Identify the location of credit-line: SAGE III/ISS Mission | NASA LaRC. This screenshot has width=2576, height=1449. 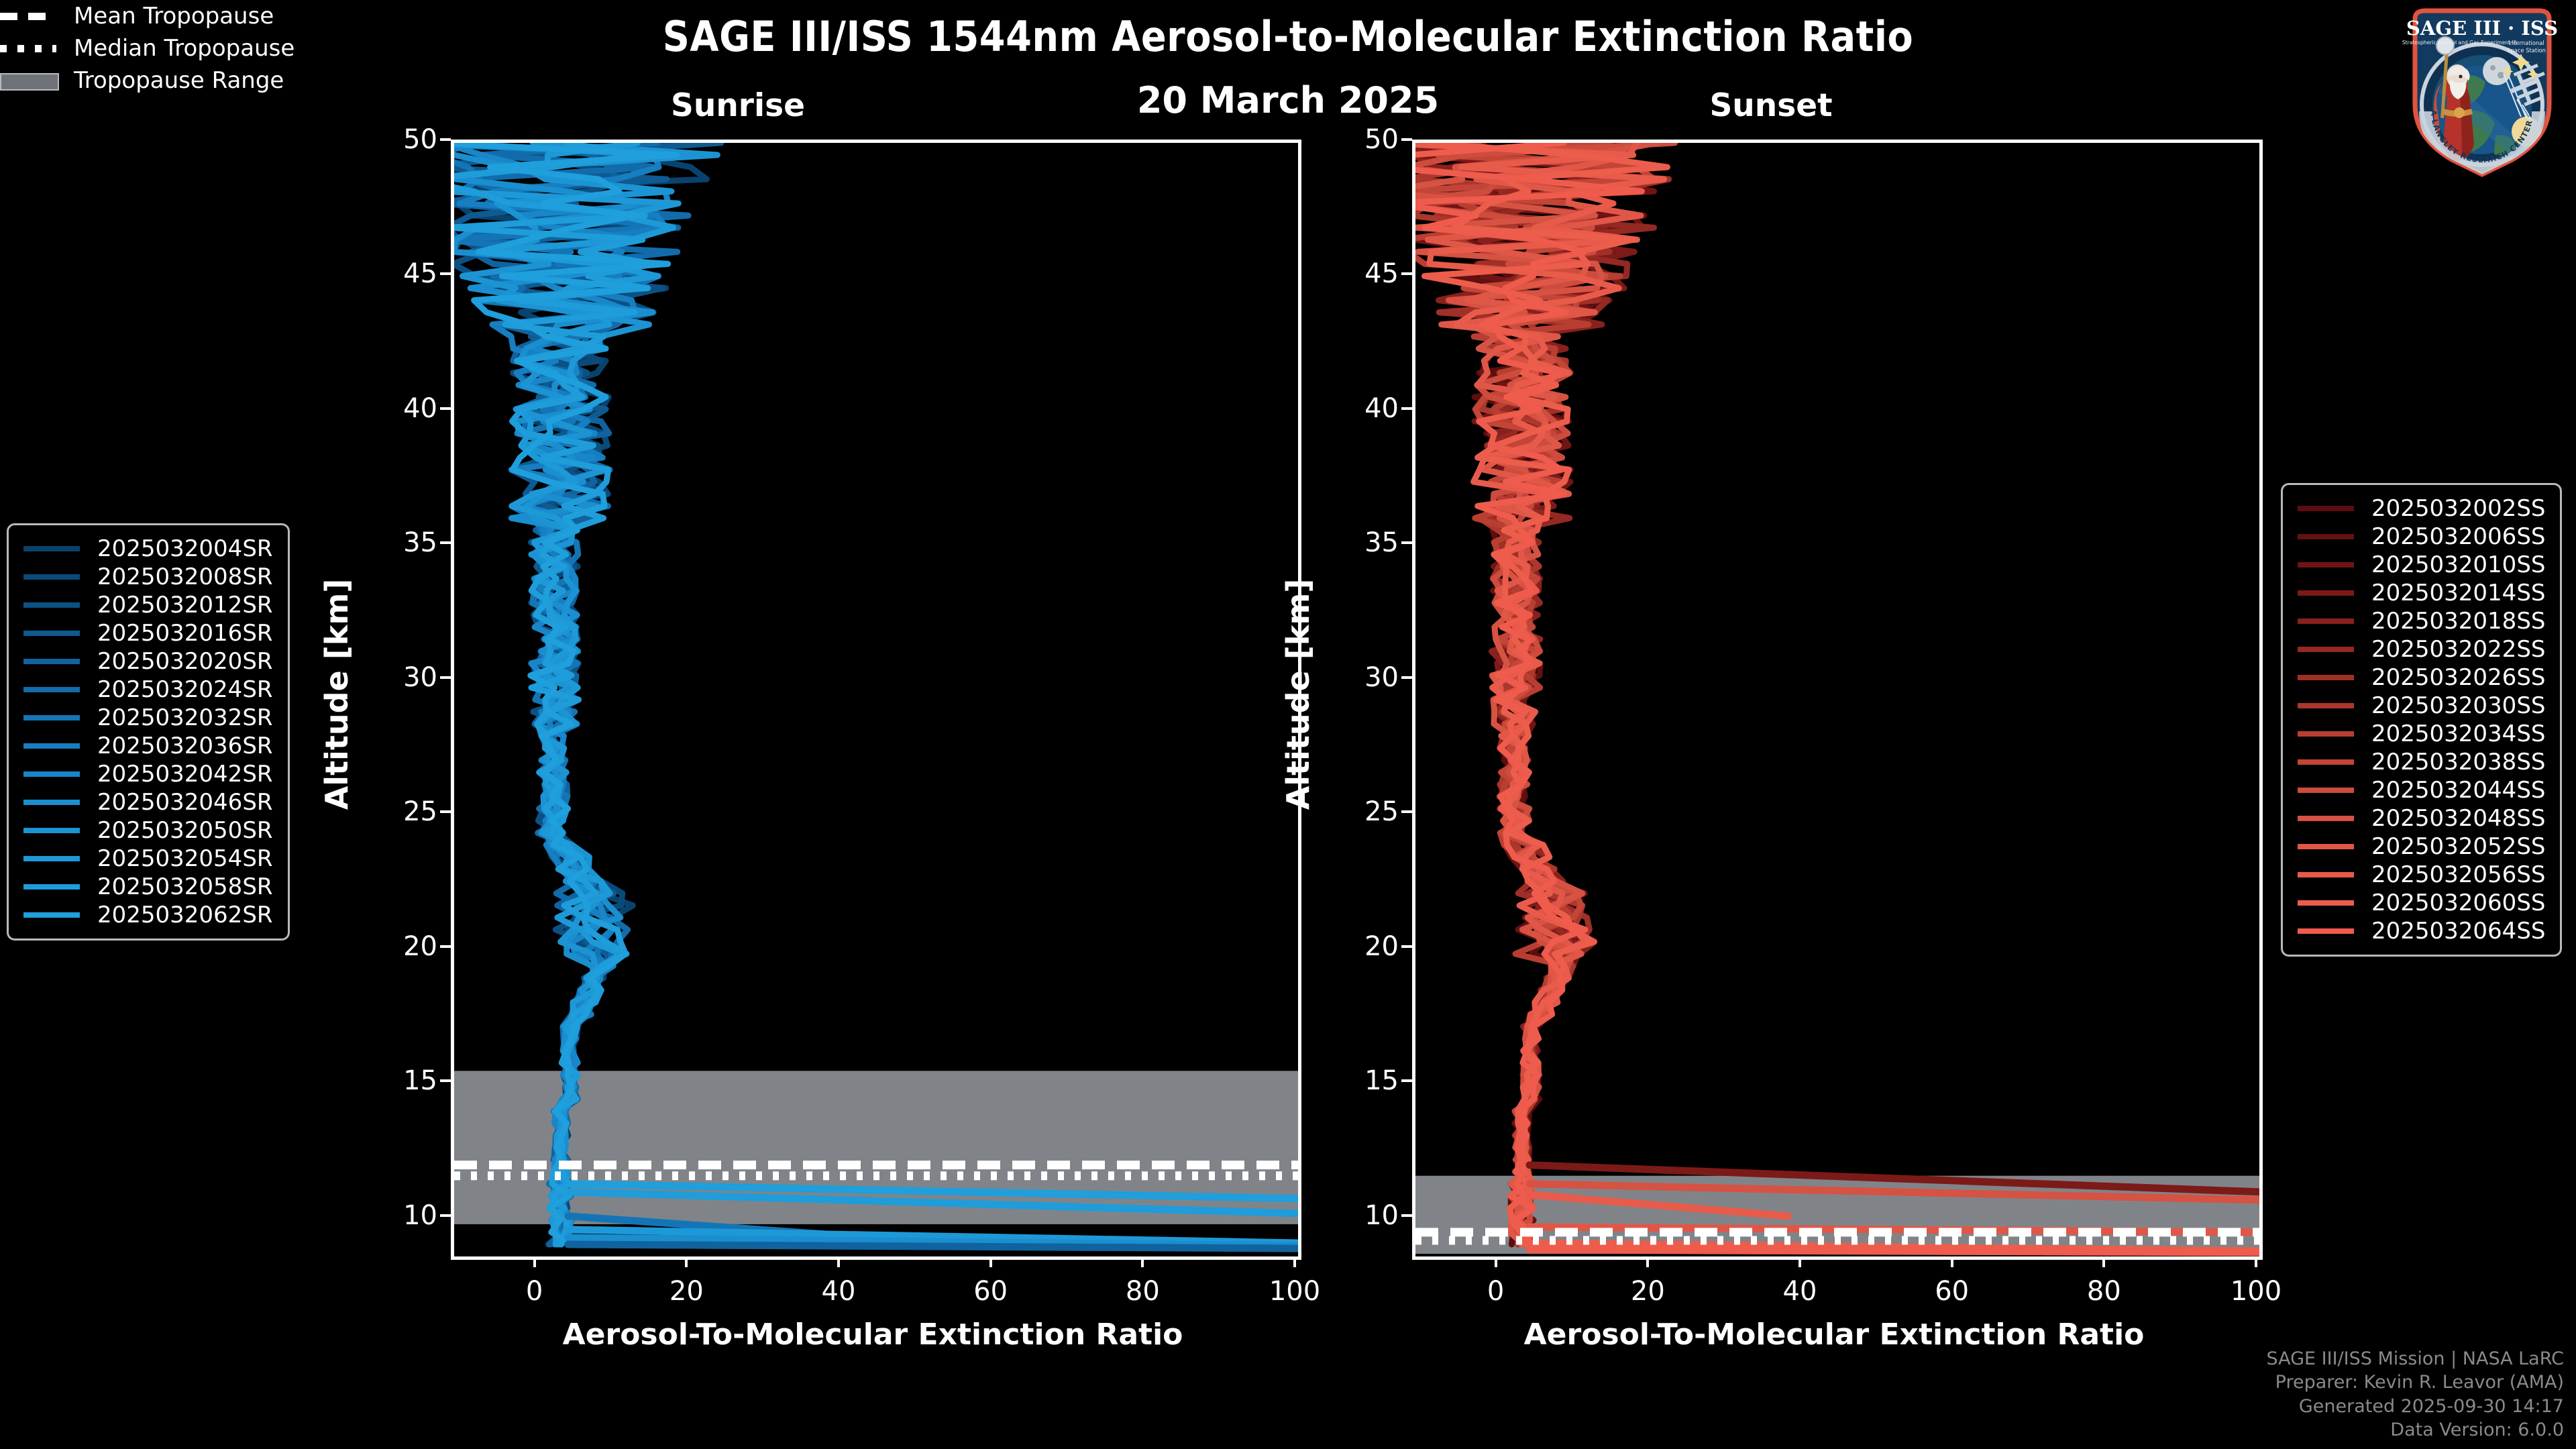
(2415, 1358).